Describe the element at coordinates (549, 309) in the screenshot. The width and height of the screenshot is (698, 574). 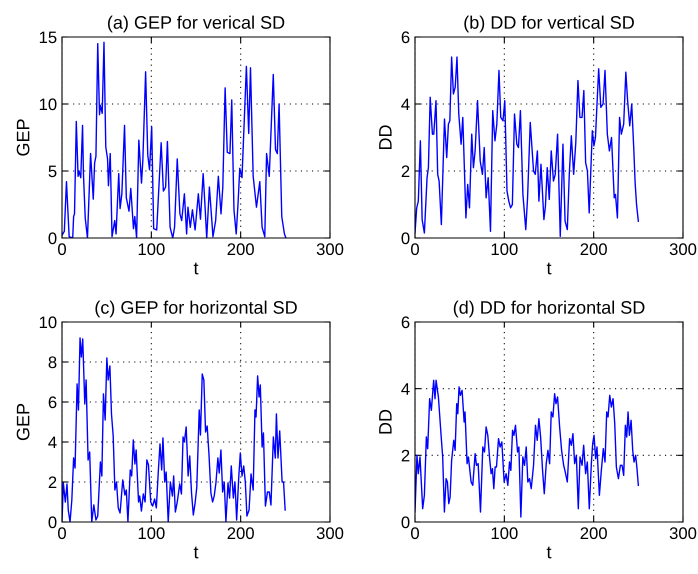
I see `chart-title: (d) DD for horizontal SD` at that location.